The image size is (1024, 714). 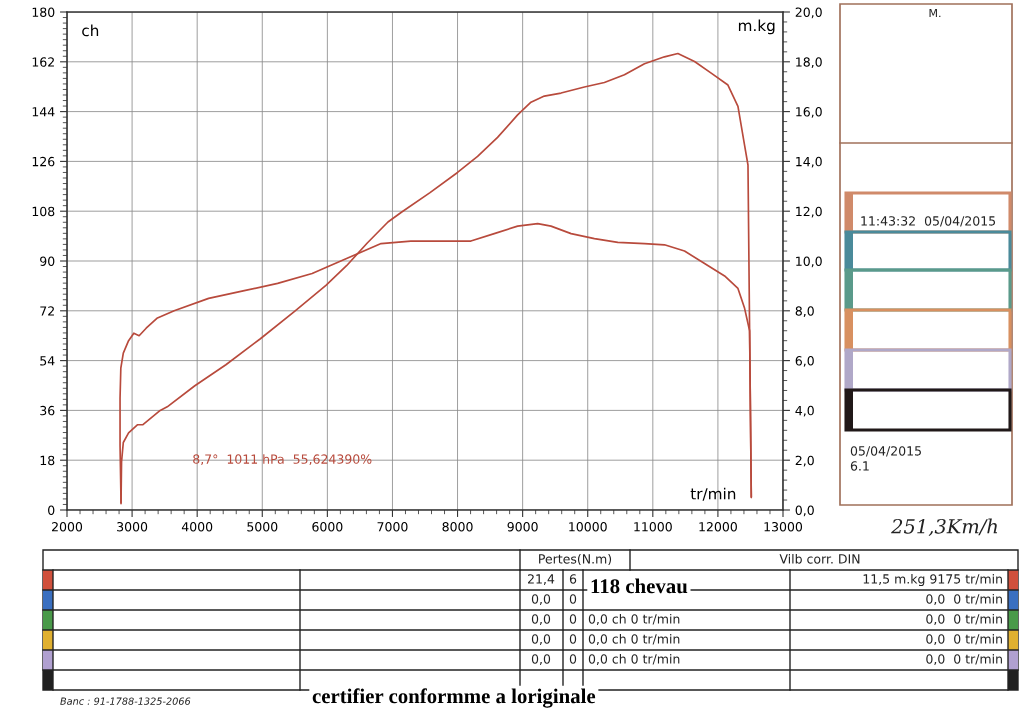 I want to click on x-tick-label: 11000, so click(x=653, y=527).